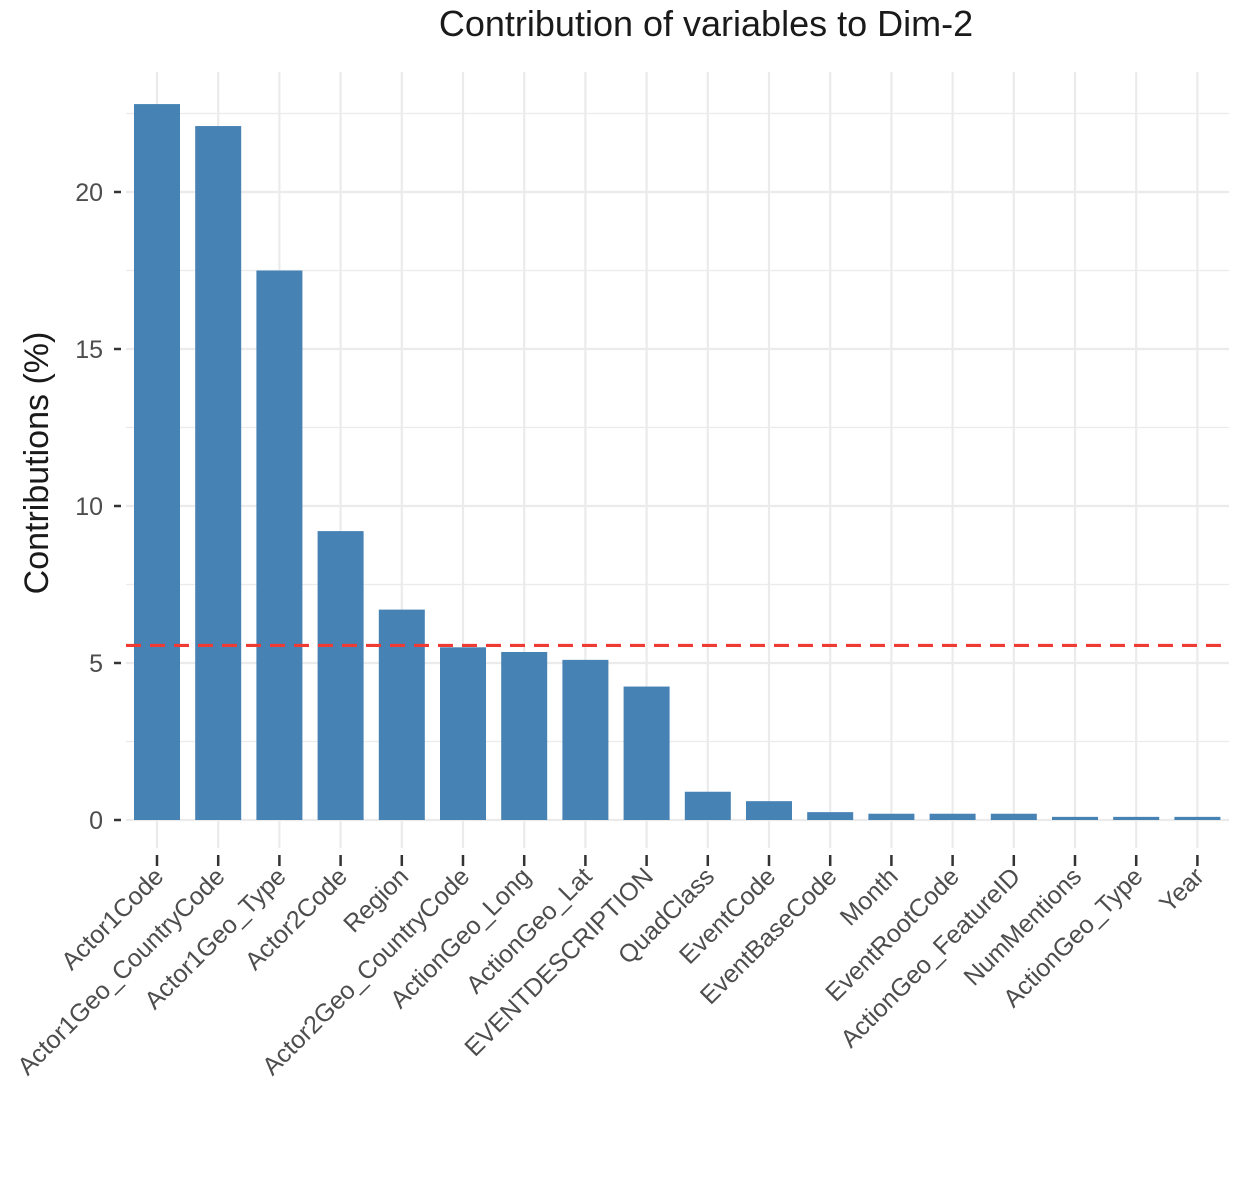 This screenshot has height=1179, width=1234. I want to click on bar-Actor1Geo_CountryCode, so click(218, 473).